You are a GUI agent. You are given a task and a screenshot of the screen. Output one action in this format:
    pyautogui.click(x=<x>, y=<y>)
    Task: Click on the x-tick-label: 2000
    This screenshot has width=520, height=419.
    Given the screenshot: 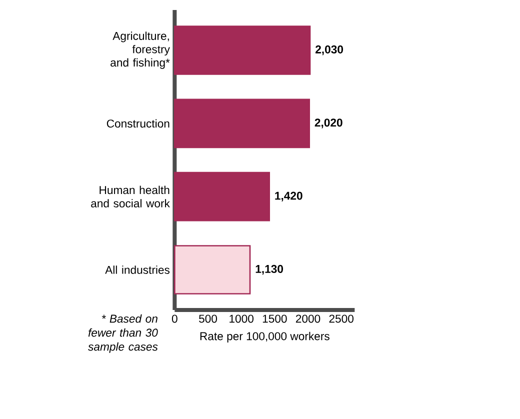 What is the action you would take?
    pyautogui.click(x=308, y=318)
    